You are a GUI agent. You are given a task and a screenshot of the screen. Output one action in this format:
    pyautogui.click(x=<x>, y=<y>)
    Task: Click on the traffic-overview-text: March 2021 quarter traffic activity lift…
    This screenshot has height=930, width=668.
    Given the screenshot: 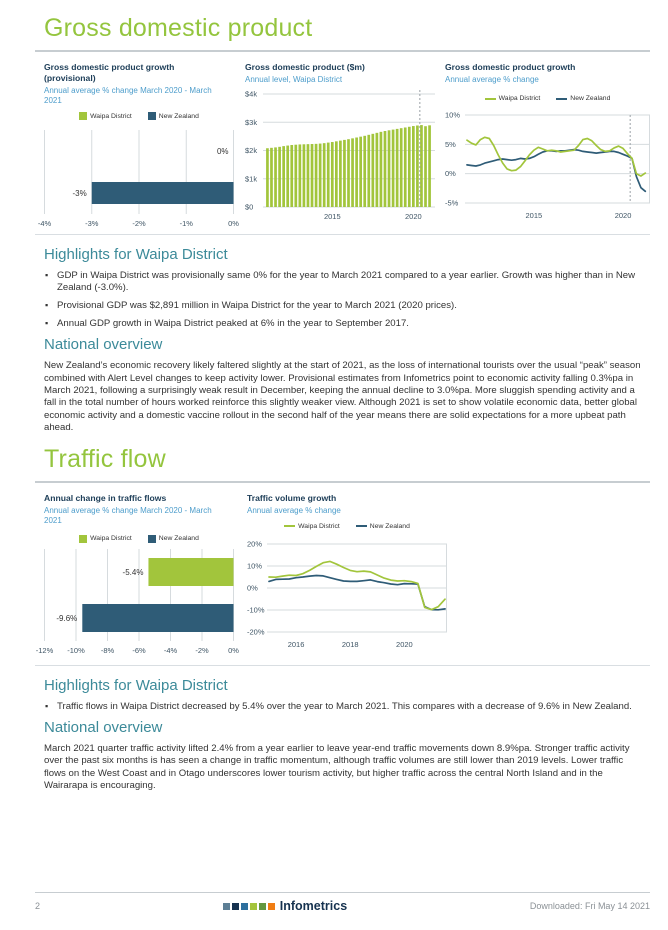 What is the action you would take?
    pyautogui.click(x=337, y=767)
    